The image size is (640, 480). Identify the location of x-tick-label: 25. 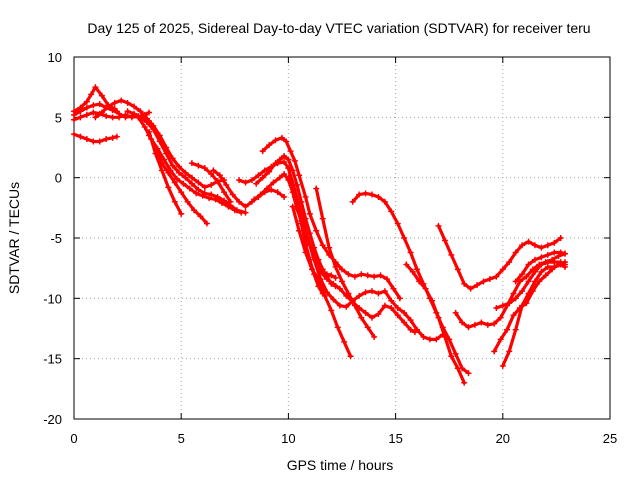
(610, 438).